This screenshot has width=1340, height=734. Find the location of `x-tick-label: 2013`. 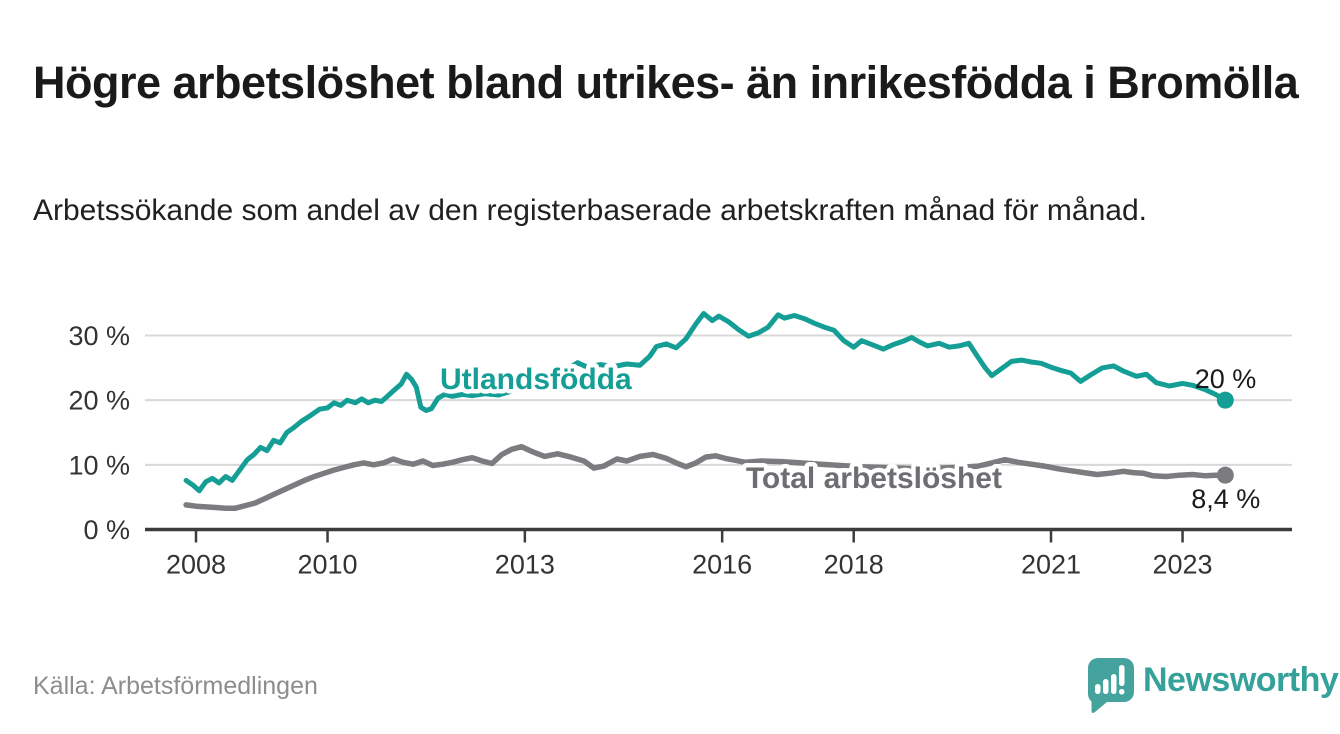

x-tick-label: 2013 is located at coordinates (525, 565).